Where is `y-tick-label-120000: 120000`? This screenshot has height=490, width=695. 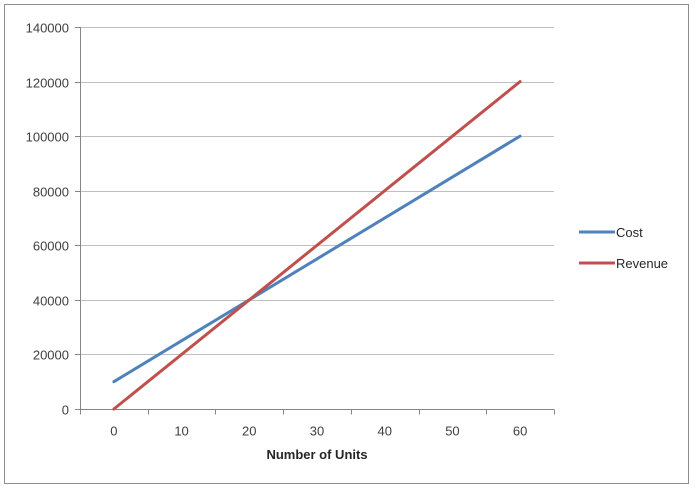
y-tick-label-120000: 120000 is located at coordinates (47, 83).